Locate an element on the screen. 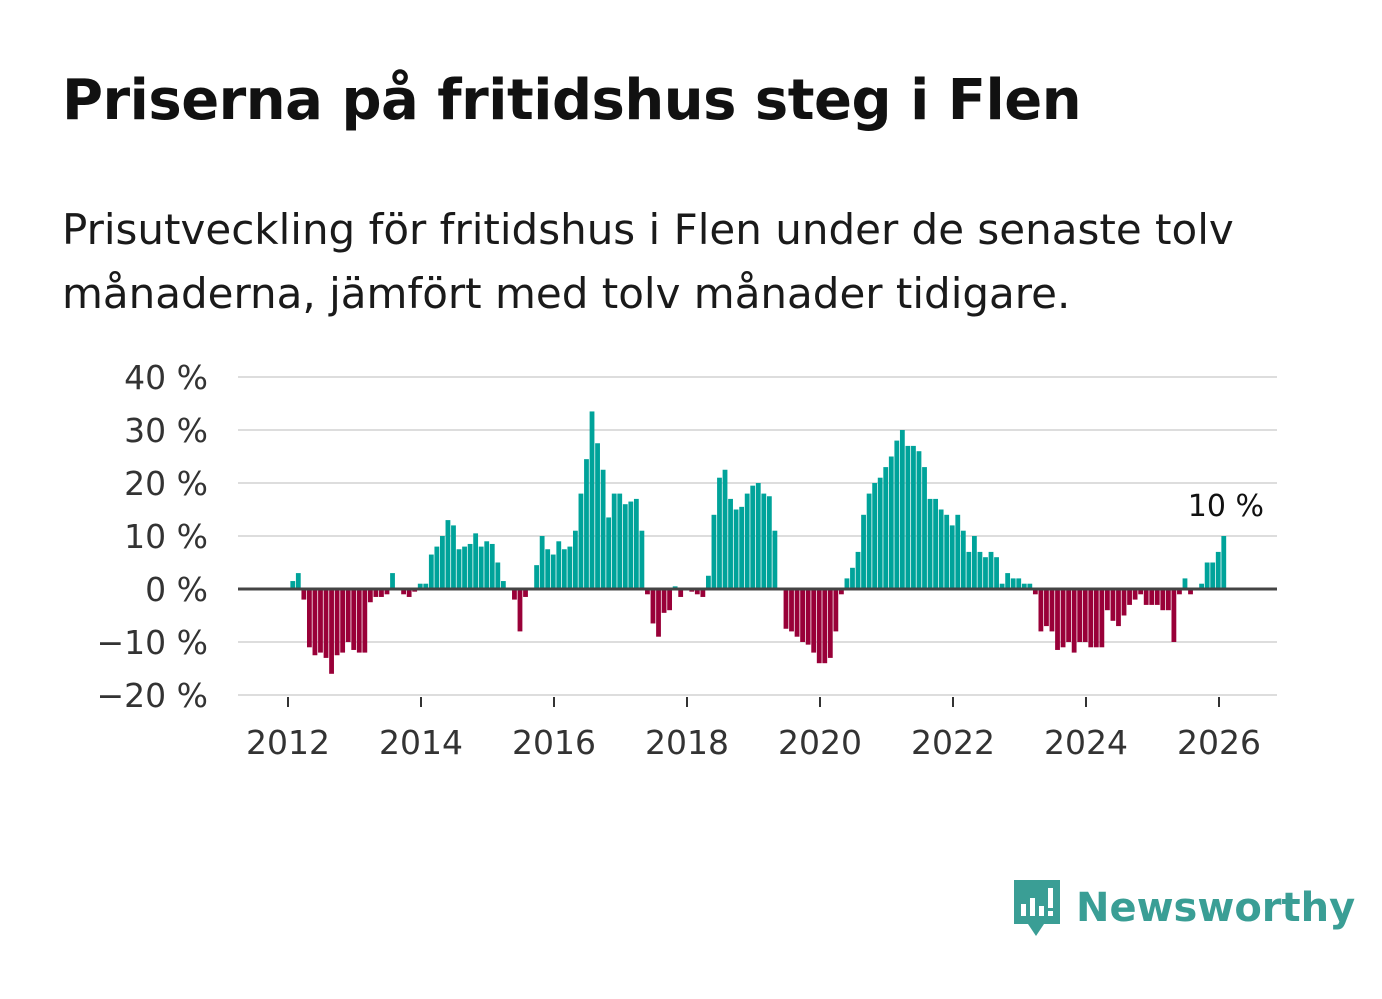  x-tick-label: 2020 is located at coordinates (820, 742).